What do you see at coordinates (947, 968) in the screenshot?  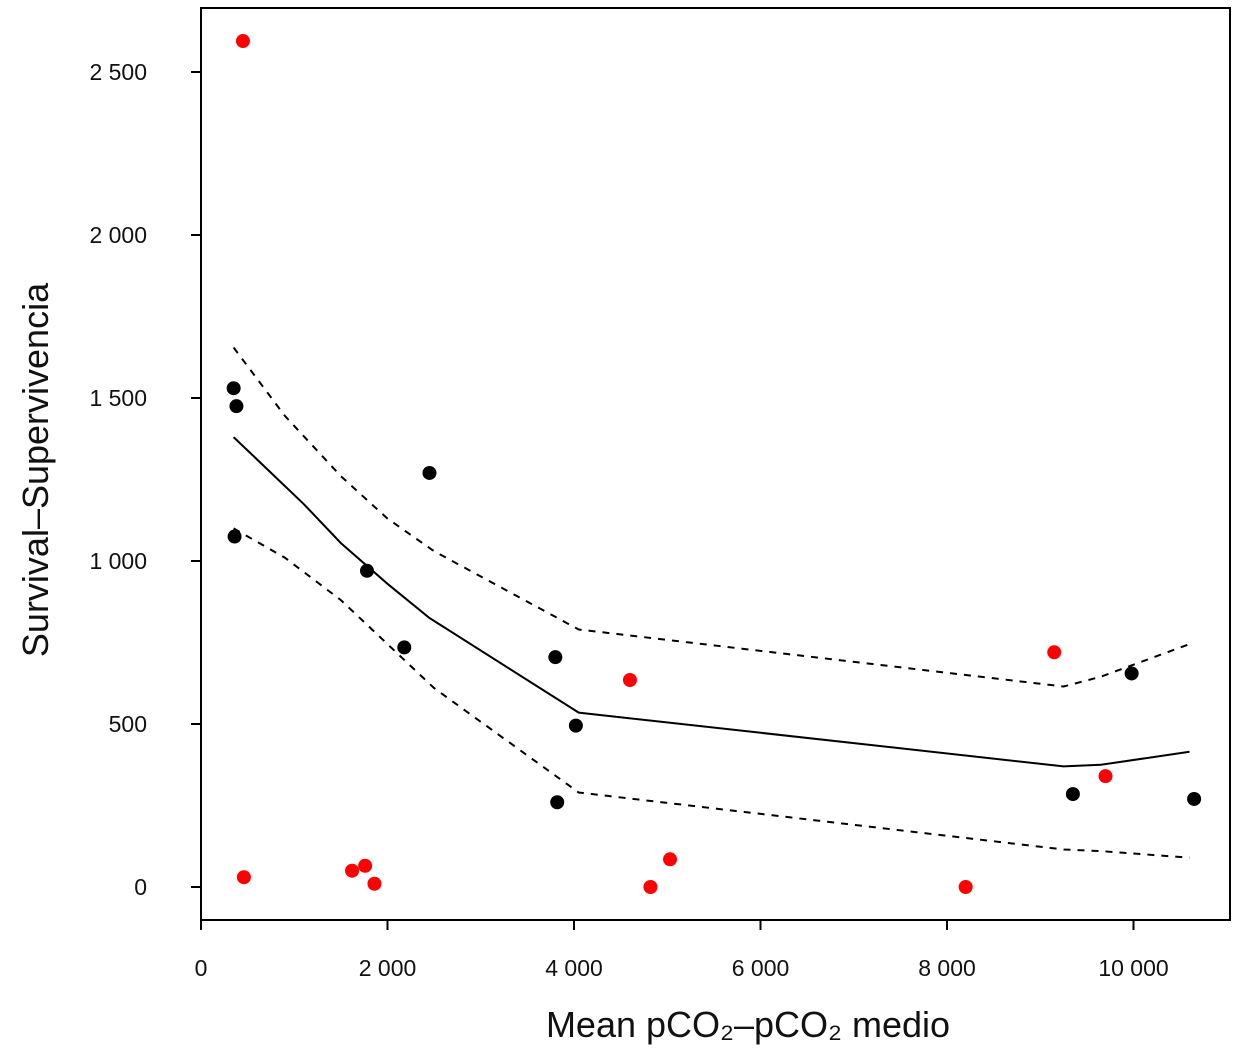 I see `x-tick-label: 8 000` at bounding box center [947, 968].